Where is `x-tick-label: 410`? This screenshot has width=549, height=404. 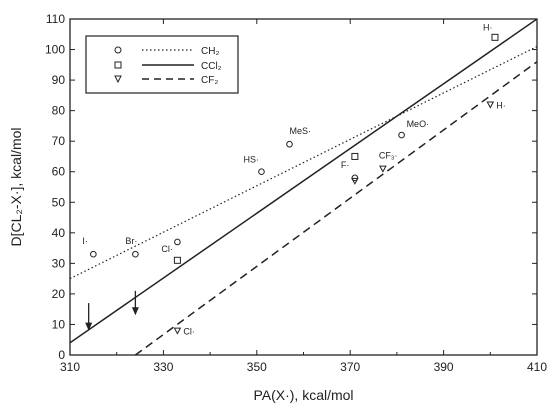
x-tick-label: 410 is located at coordinates (537, 367).